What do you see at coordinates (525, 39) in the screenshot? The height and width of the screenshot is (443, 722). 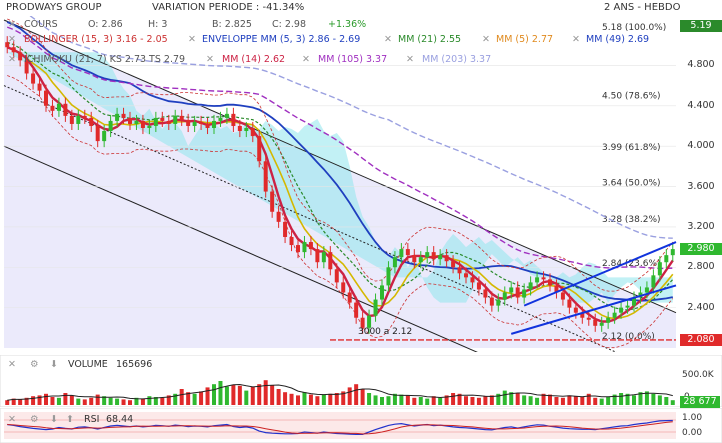 I see `mm5-label: MM (5) 2.77` at bounding box center [525, 39].